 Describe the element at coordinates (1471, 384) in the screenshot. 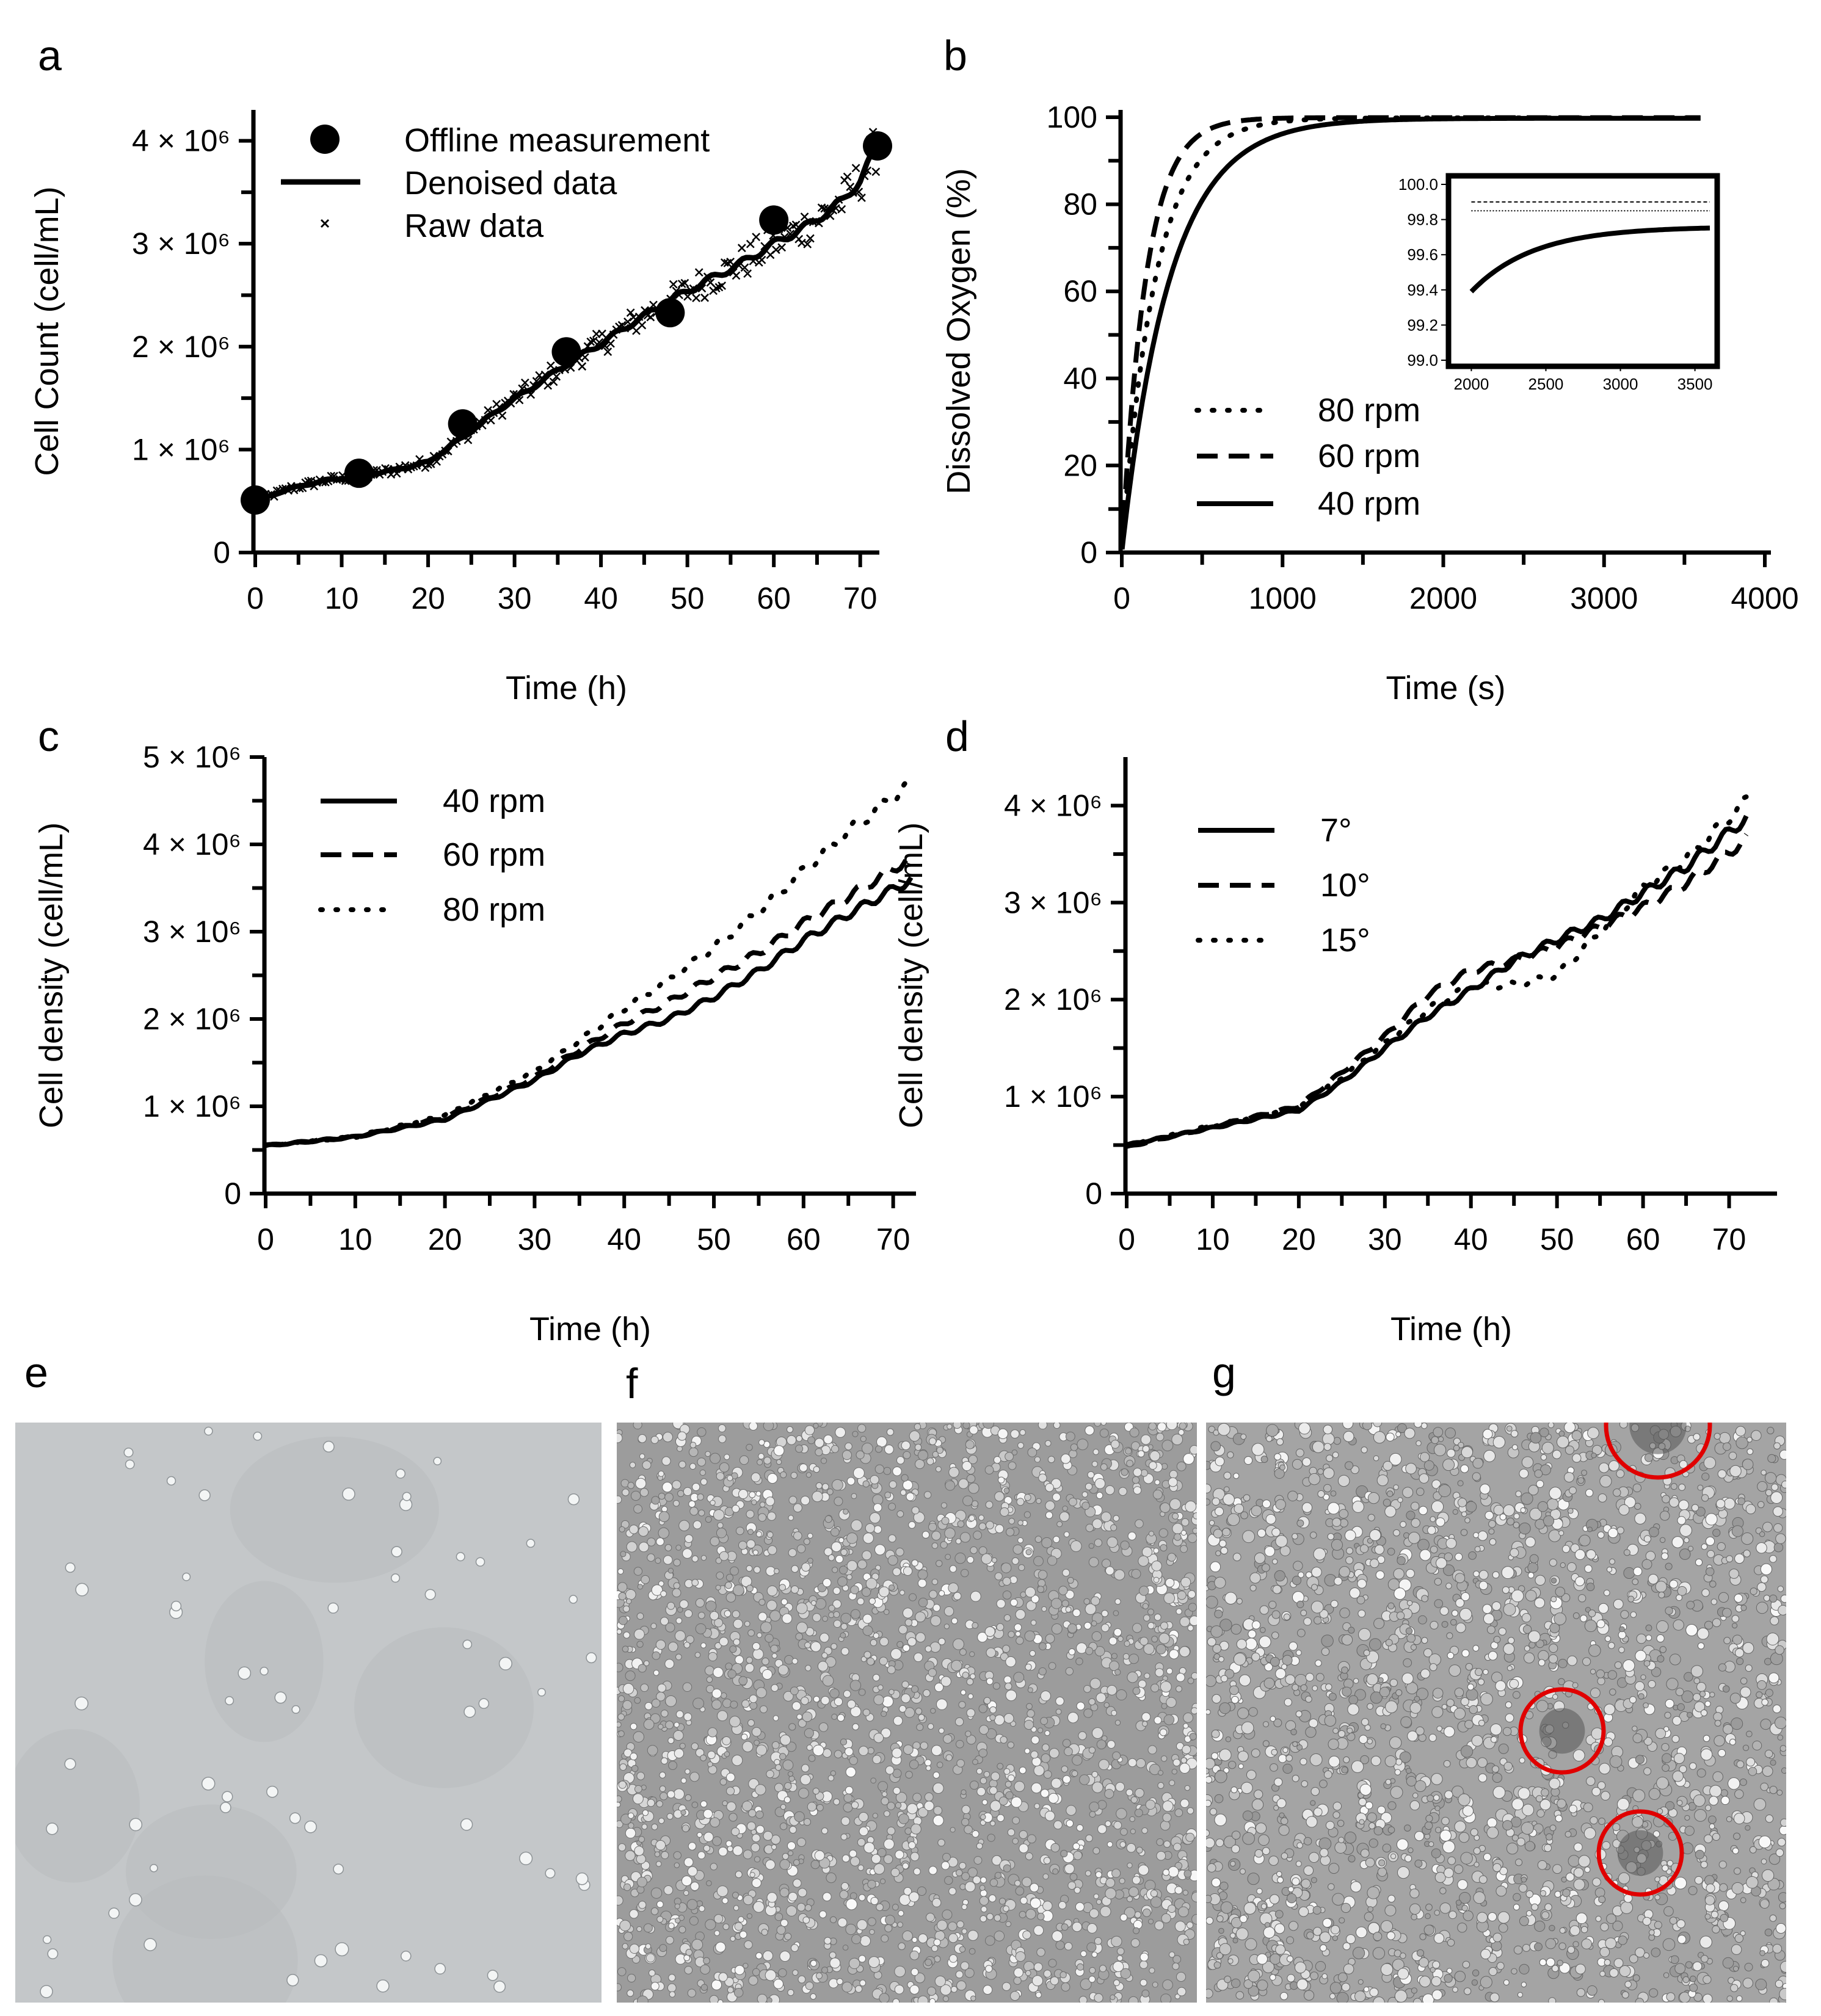

I see `inset-x-tick-label: 2000` at that location.